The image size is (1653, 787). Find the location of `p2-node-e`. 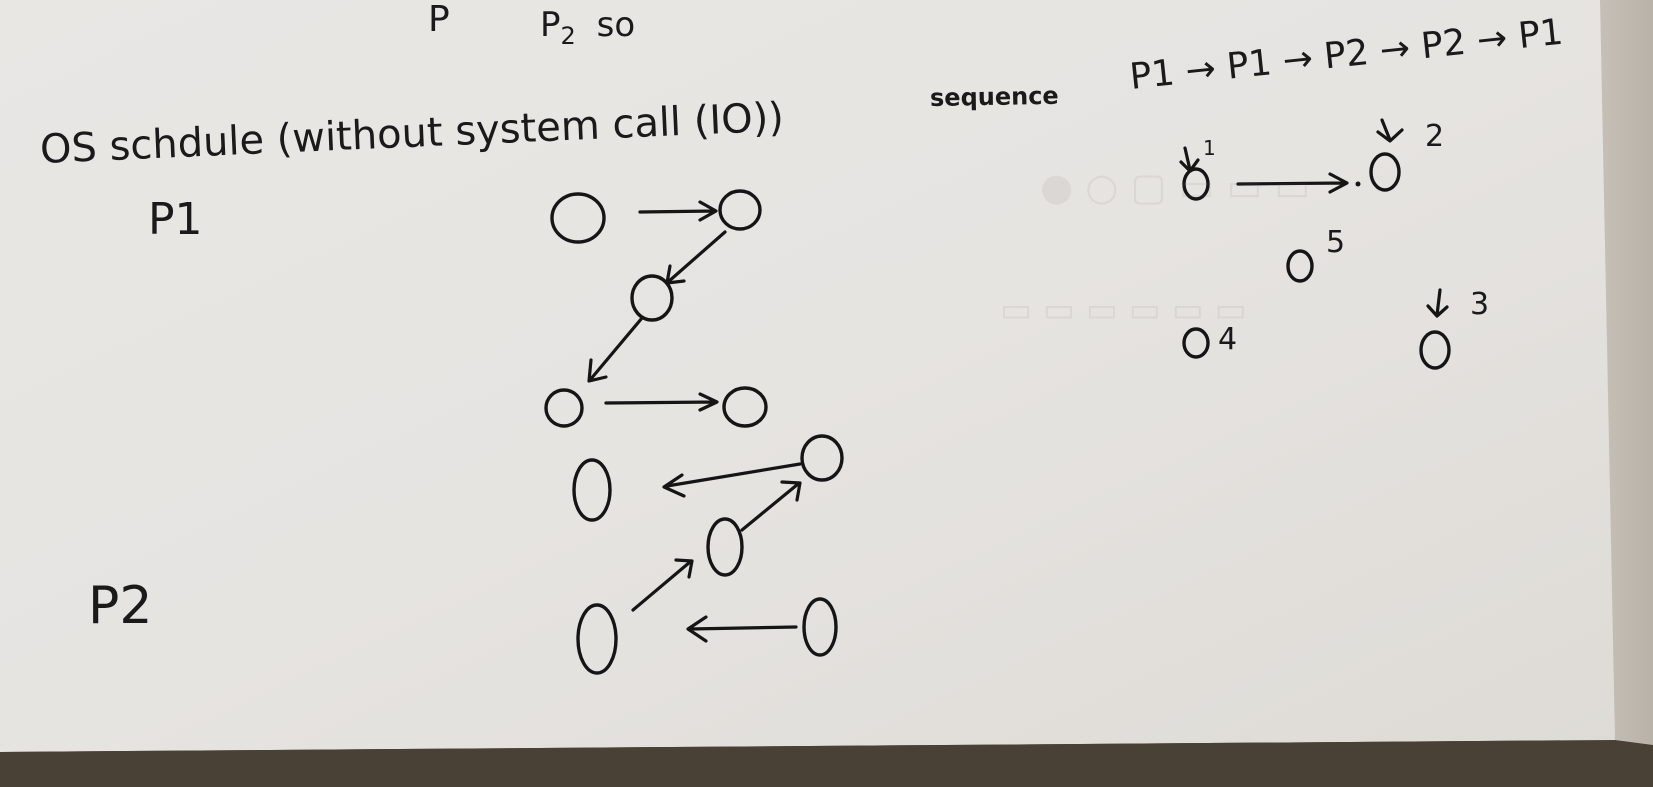

p2-node-e is located at coordinates (820, 627).